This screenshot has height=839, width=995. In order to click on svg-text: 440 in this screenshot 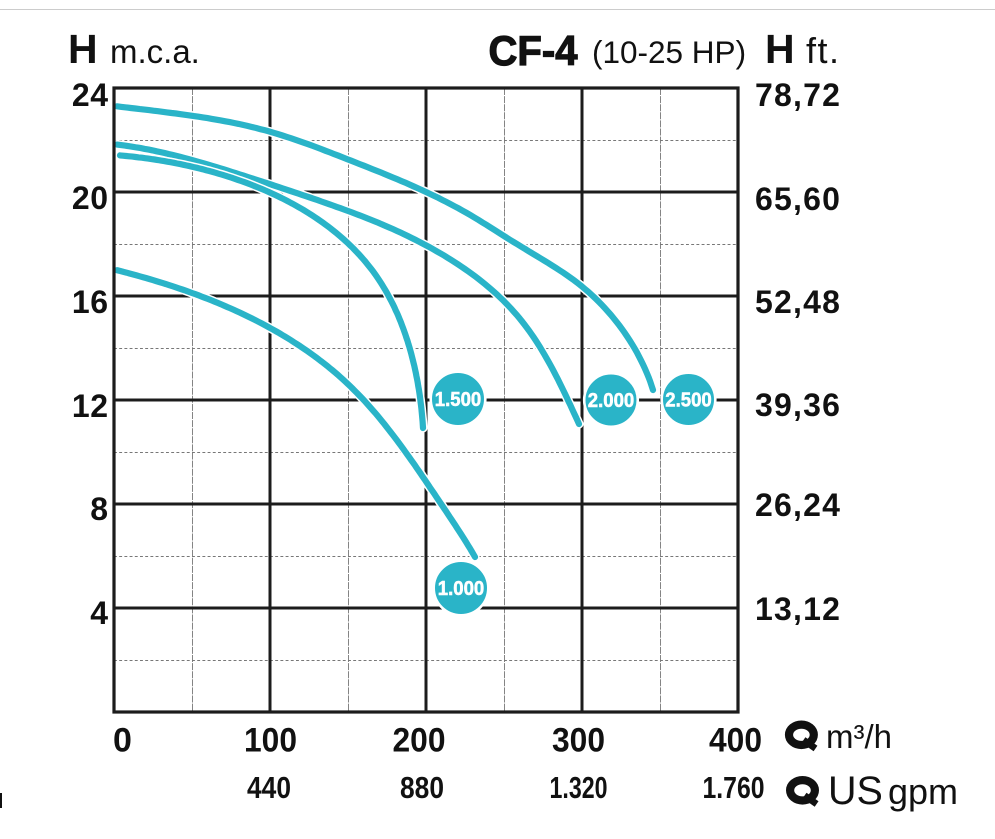, I will do `click(269, 787)`.